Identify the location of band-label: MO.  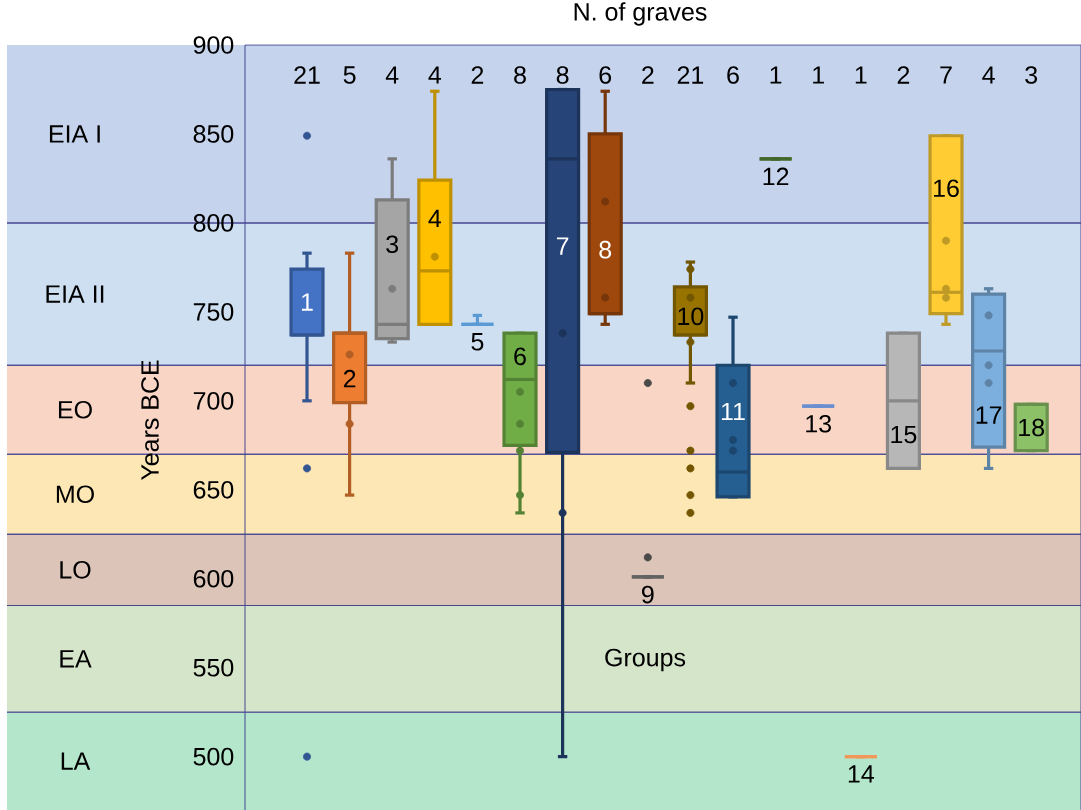
(75, 494).